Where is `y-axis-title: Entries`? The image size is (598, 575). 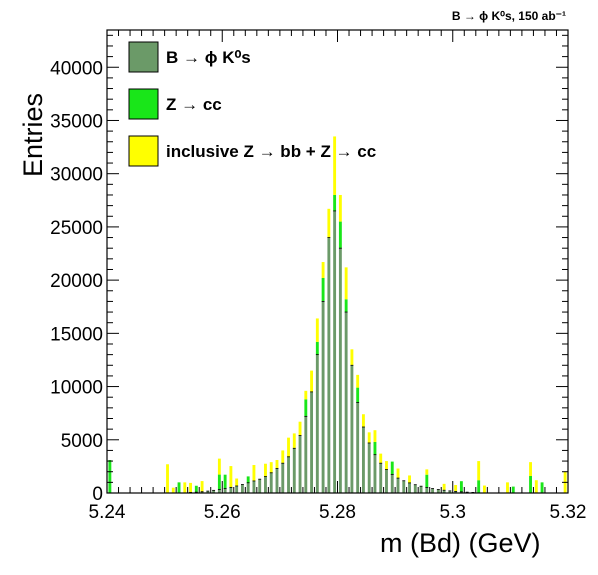
y-axis-title: Entries is located at coordinates (33, 135).